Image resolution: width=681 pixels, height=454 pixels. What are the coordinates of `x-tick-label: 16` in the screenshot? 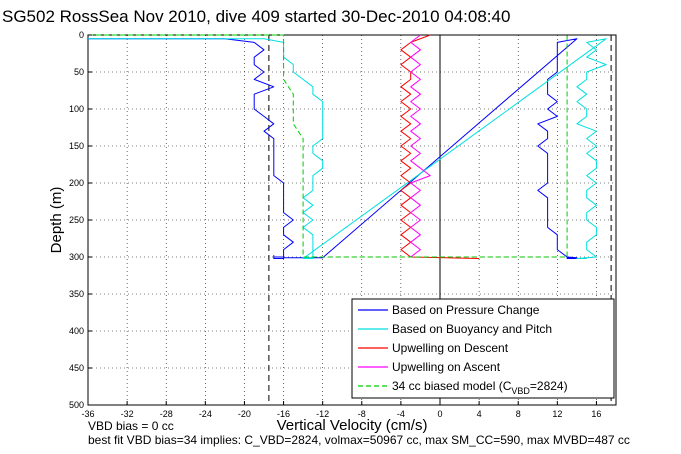 It's located at (596, 414).